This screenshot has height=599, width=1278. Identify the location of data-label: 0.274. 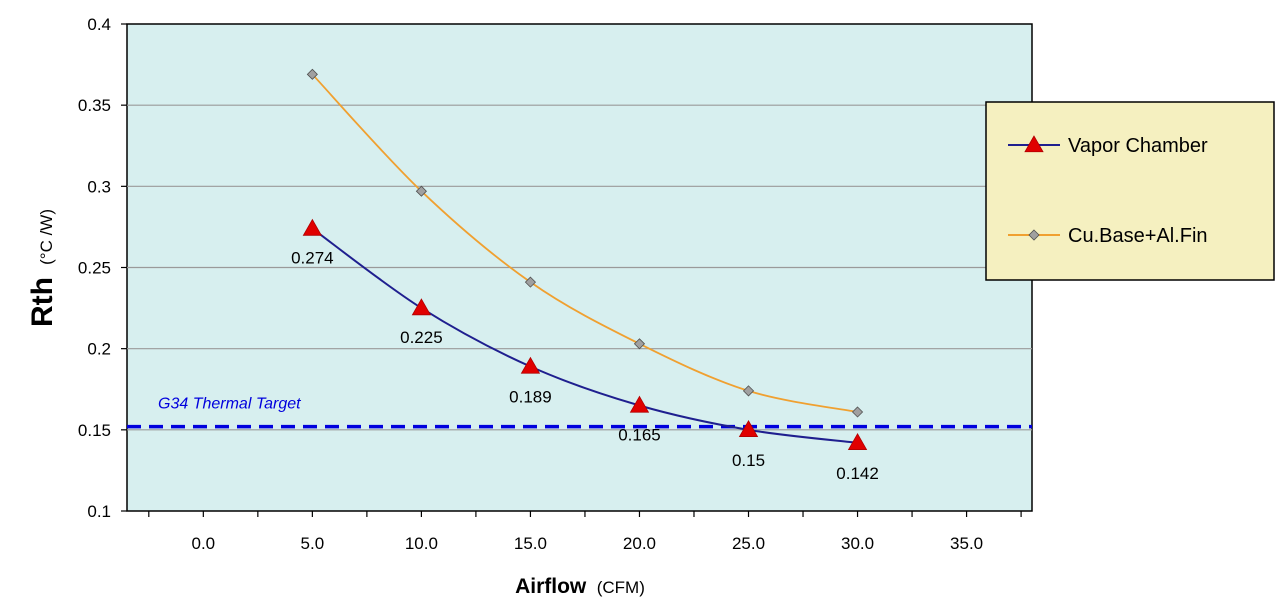
(312, 258).